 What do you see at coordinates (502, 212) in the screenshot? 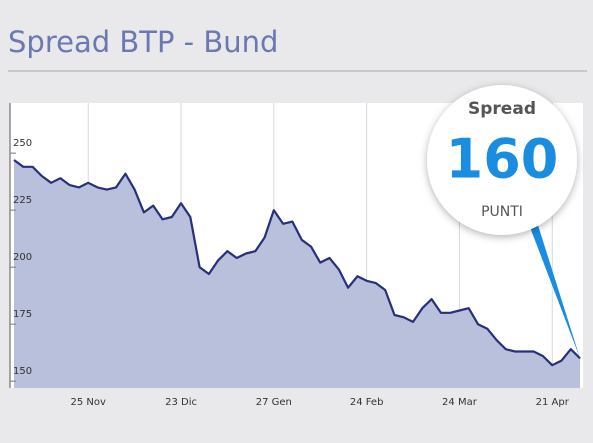
I see `callout-unit: PUNTI` at bounding box center [502, 212].